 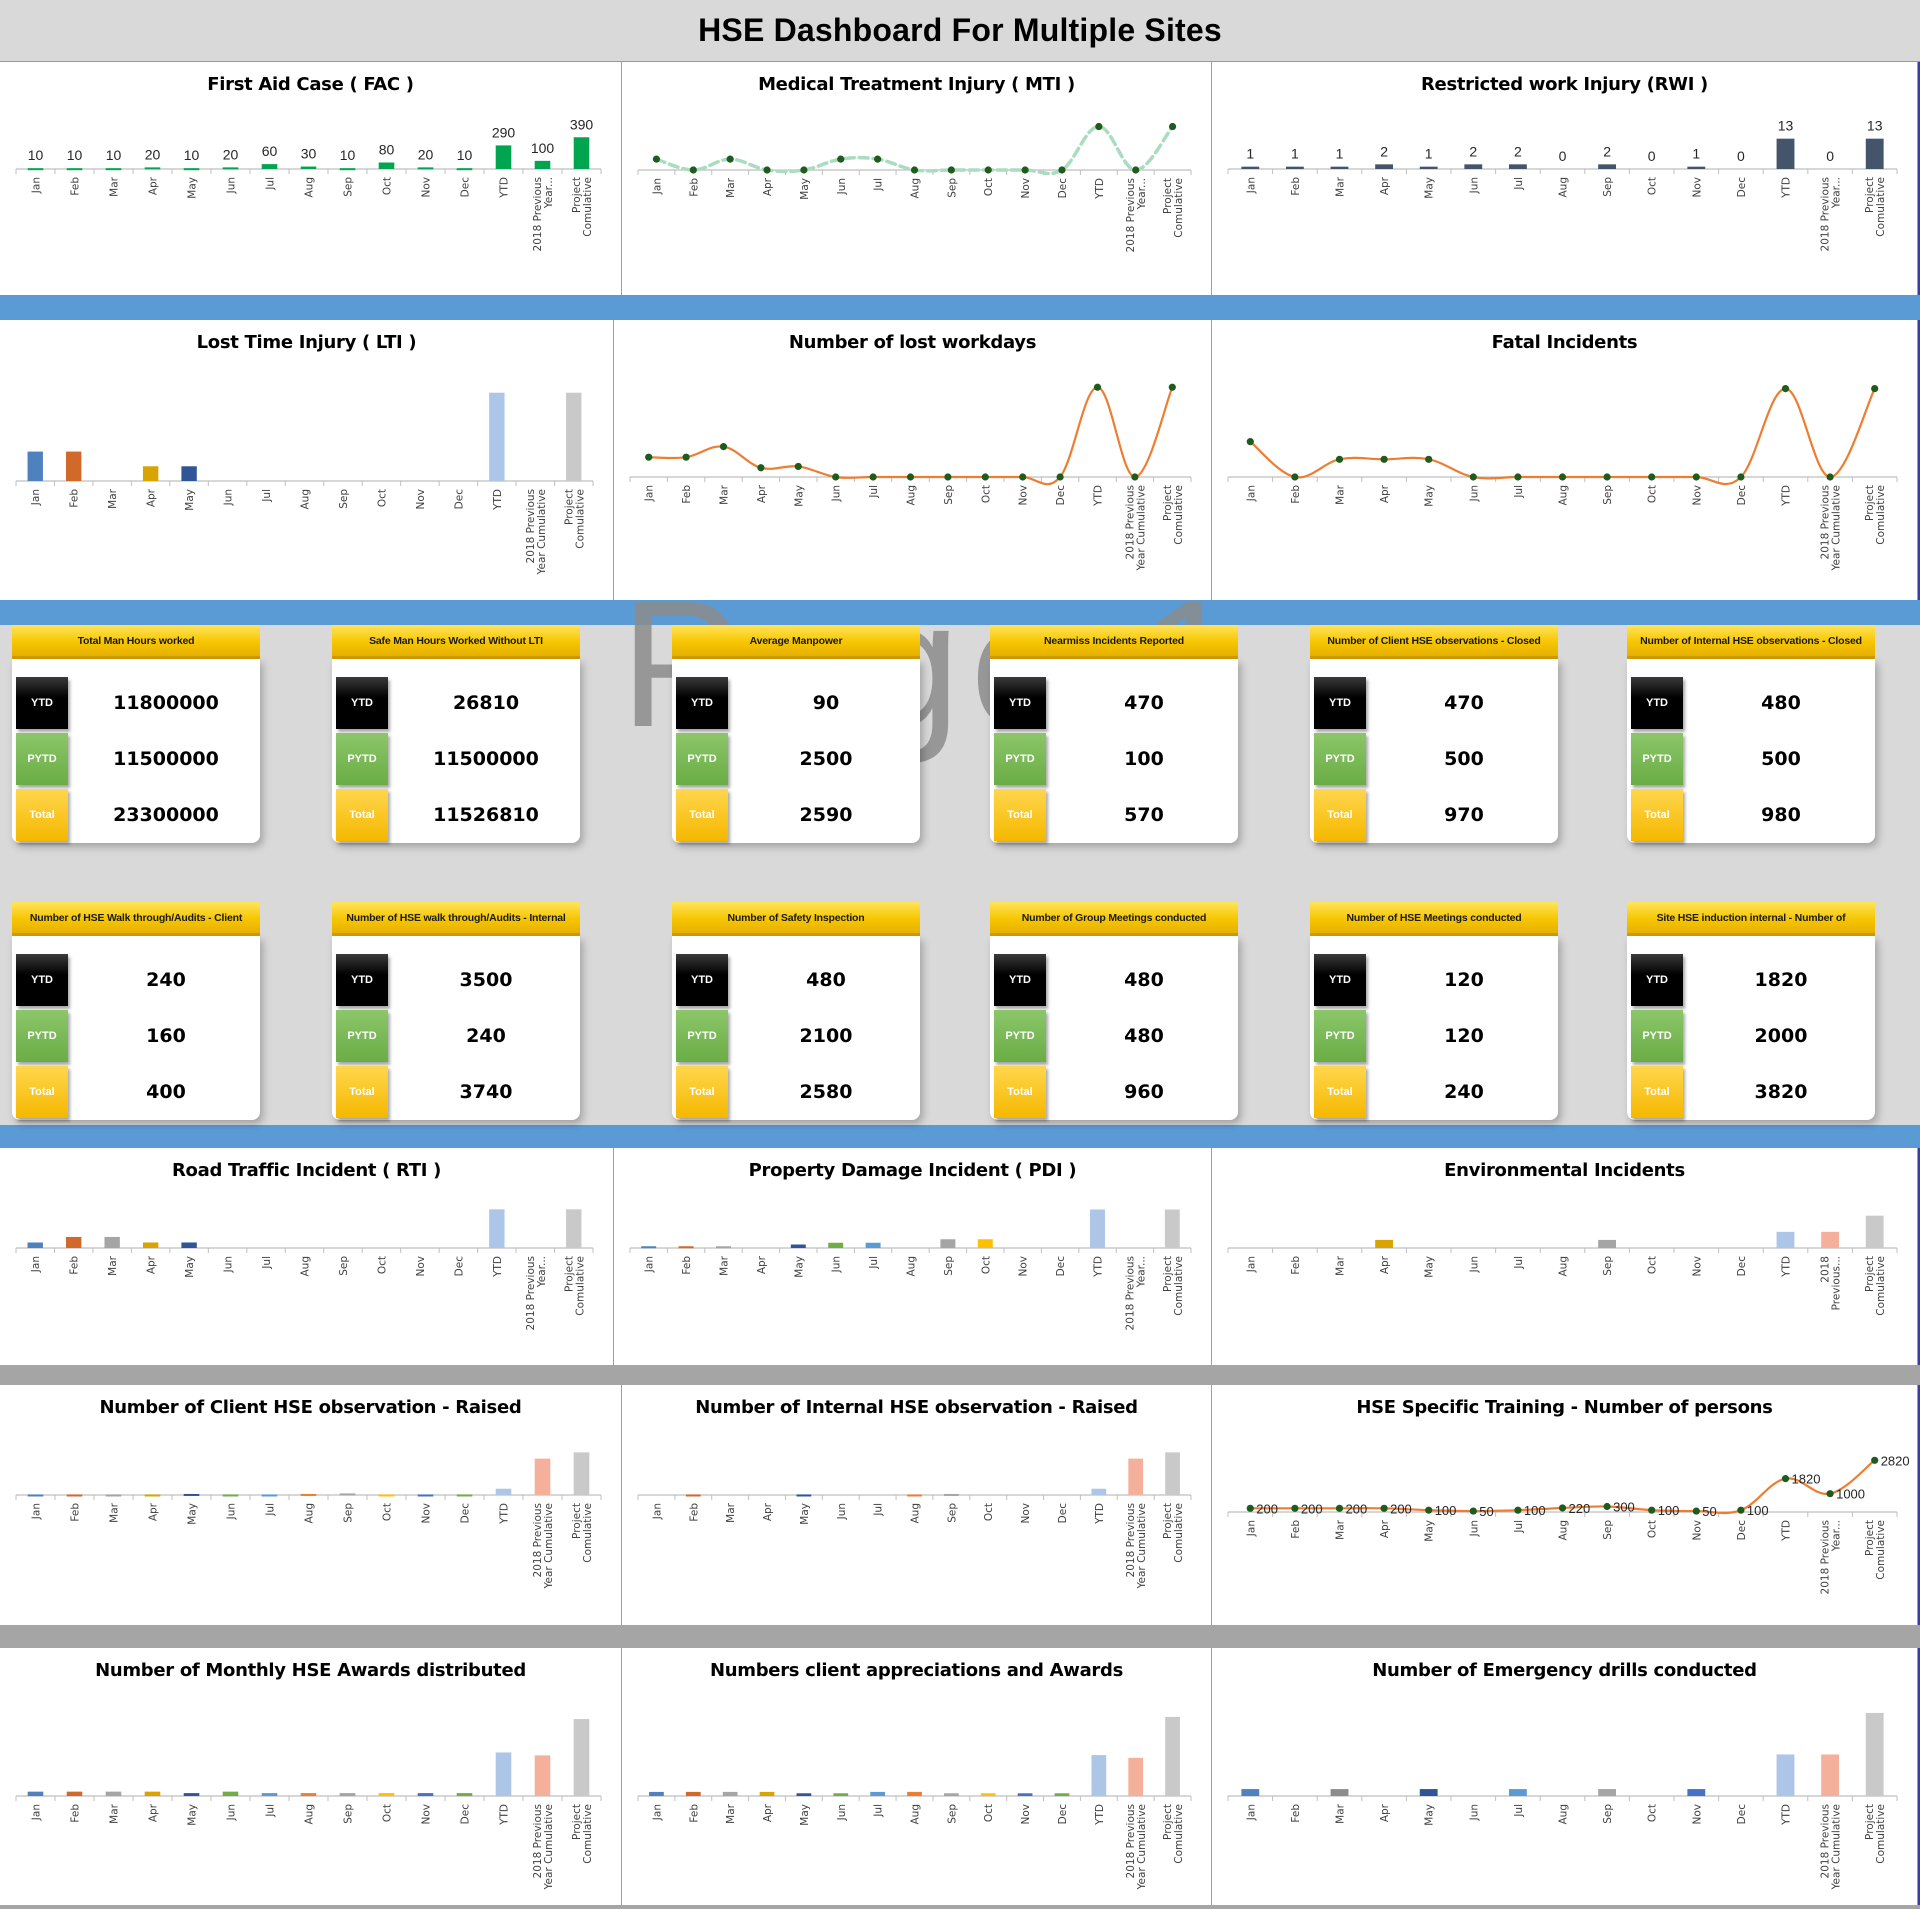 I want to click on kpi-row-ytd: YTD 3500, so click(x=456, y=980).